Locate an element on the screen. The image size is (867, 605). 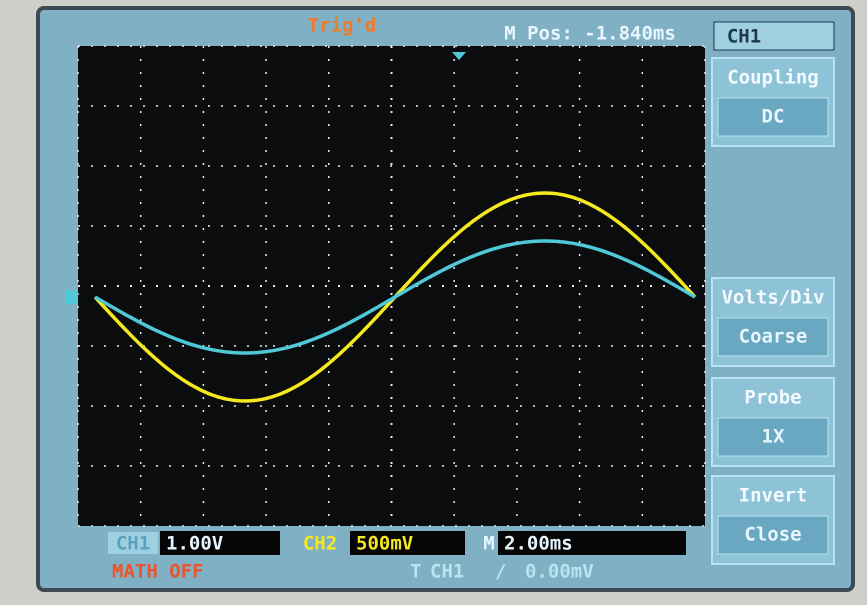
menu-item-label: Invert is located at coordinates (773, 496).